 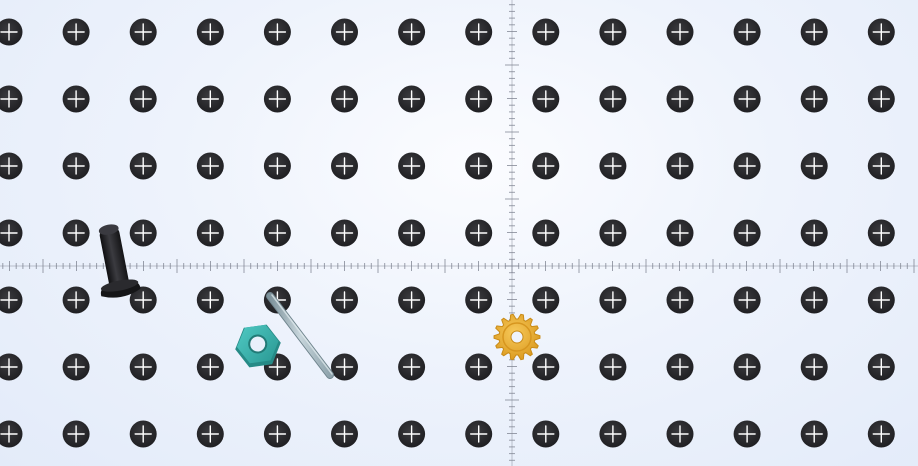 I want to click on steel-rod-icon, so click(x=300, y=335).